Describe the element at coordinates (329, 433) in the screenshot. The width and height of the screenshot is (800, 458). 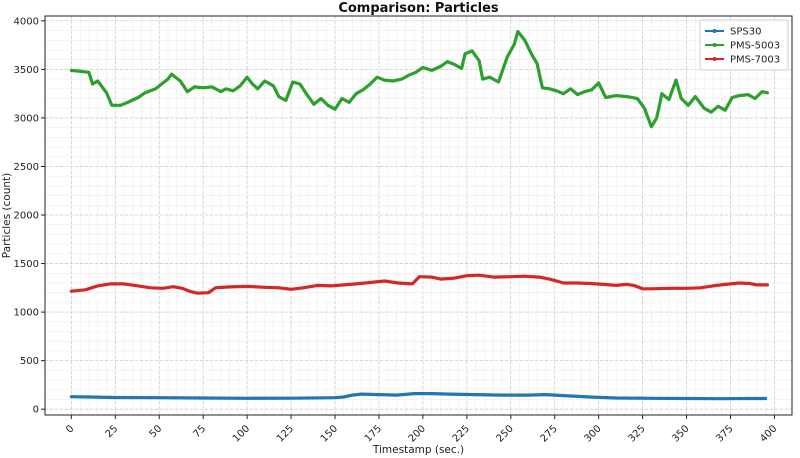
I see `x-tick-label: 150` at that location.